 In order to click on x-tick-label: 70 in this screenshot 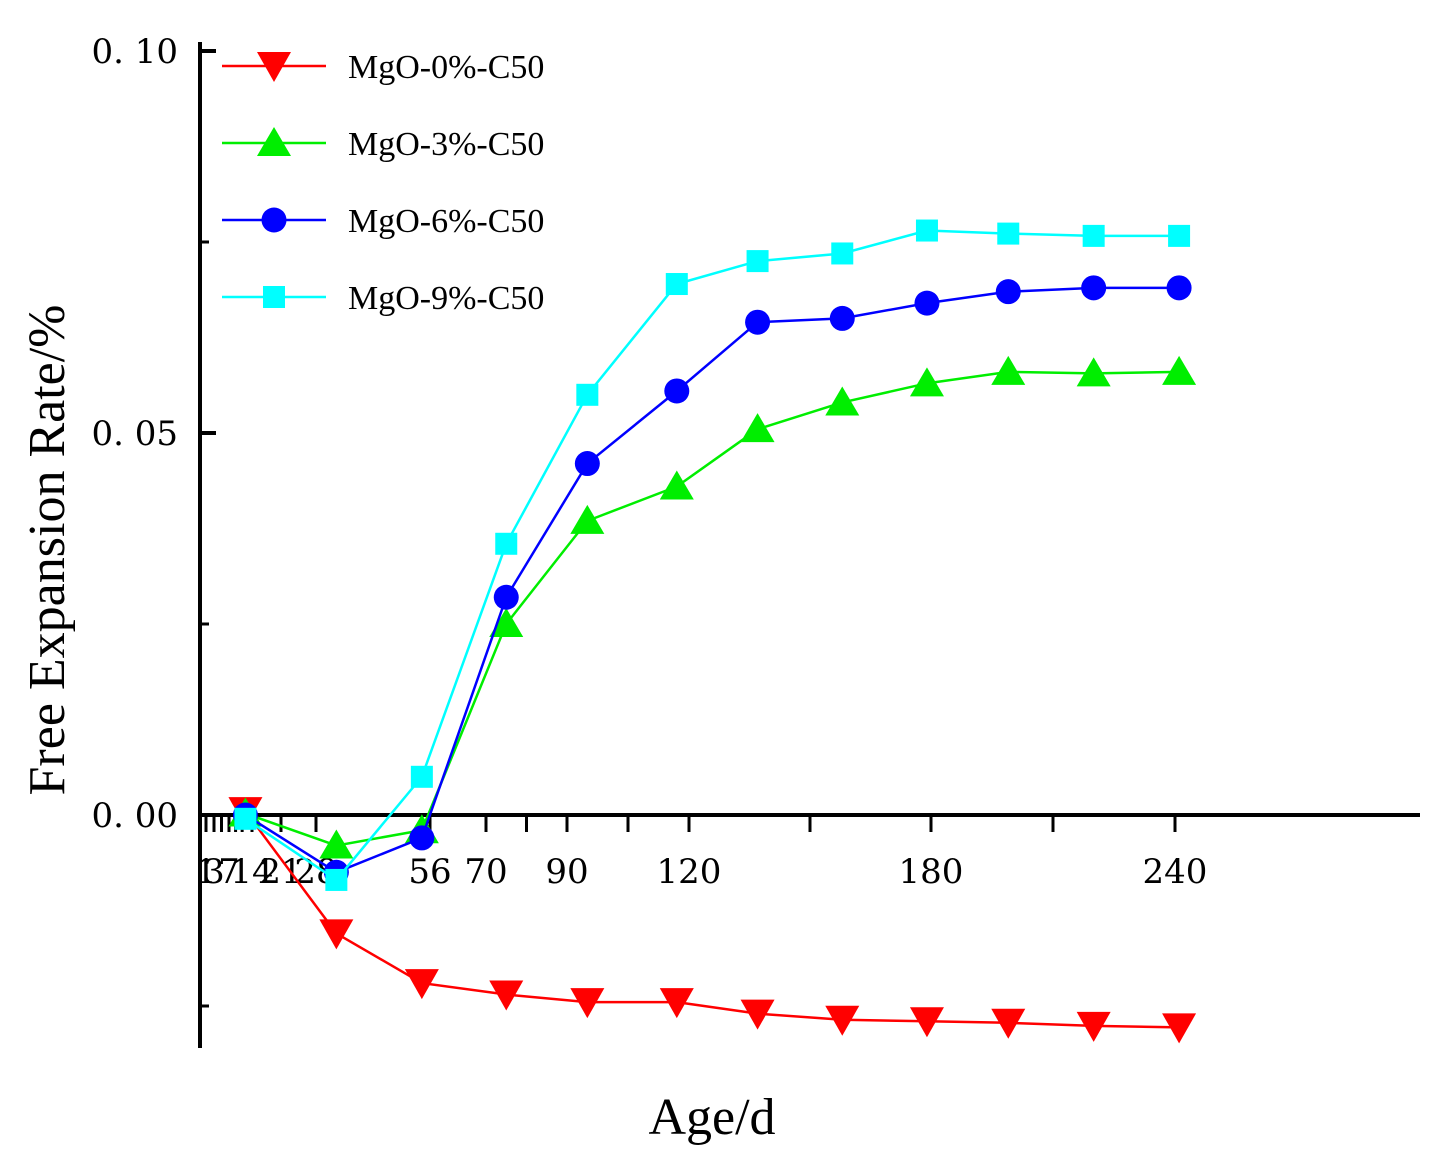, I will do `click(485, 872)`.